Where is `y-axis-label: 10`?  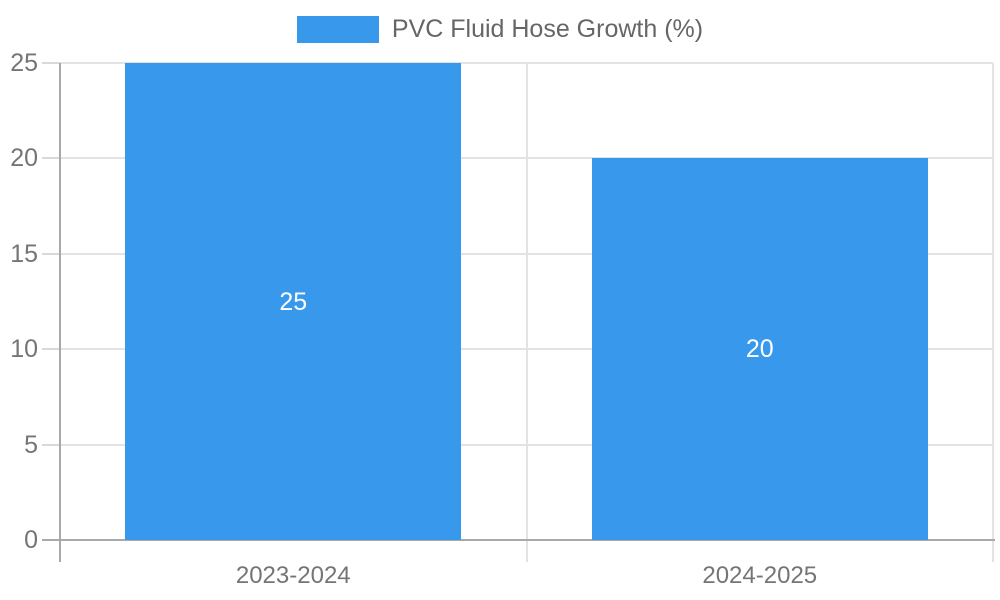
y-axis-label: 10 is located at coordinates (24, 349).